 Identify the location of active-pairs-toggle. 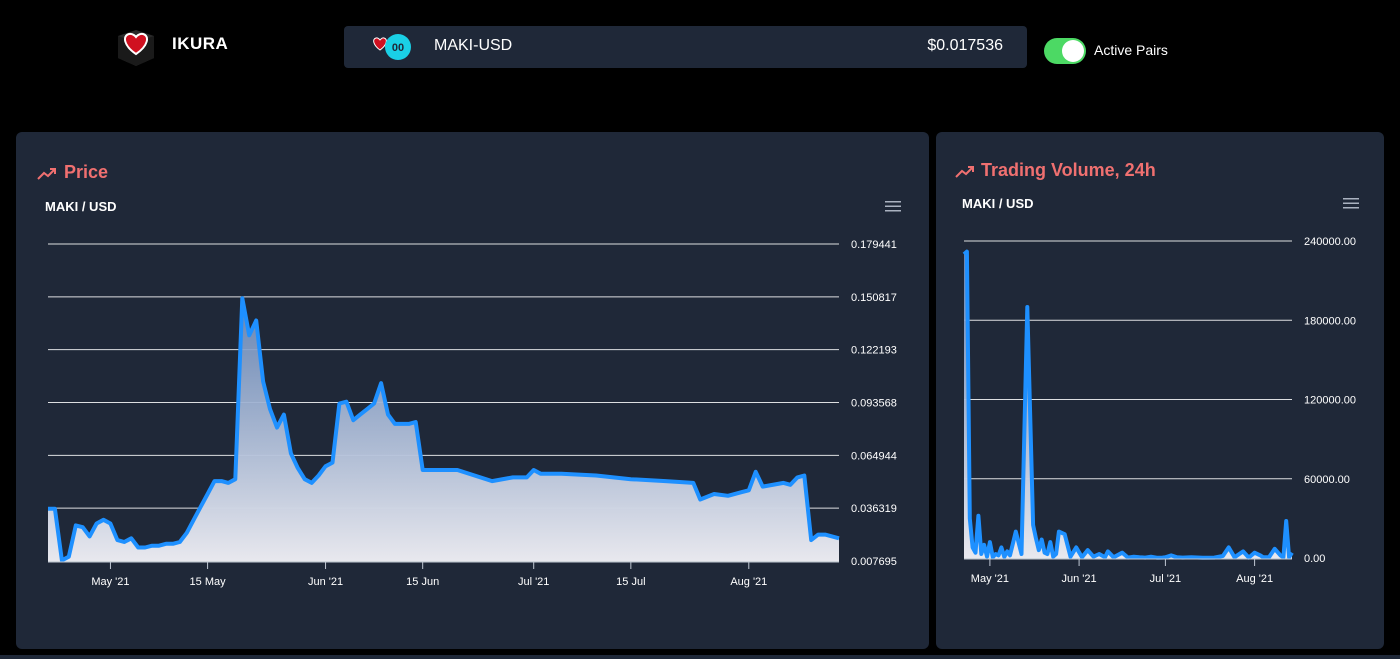
(1065, 51).